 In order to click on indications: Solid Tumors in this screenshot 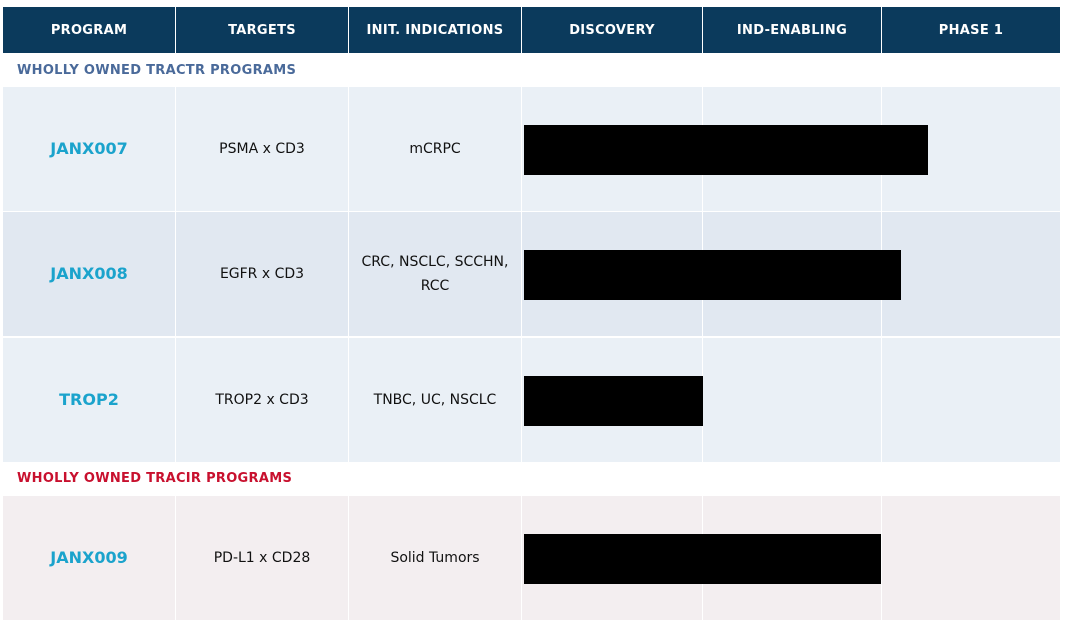, I will do `click(435, 558)`.